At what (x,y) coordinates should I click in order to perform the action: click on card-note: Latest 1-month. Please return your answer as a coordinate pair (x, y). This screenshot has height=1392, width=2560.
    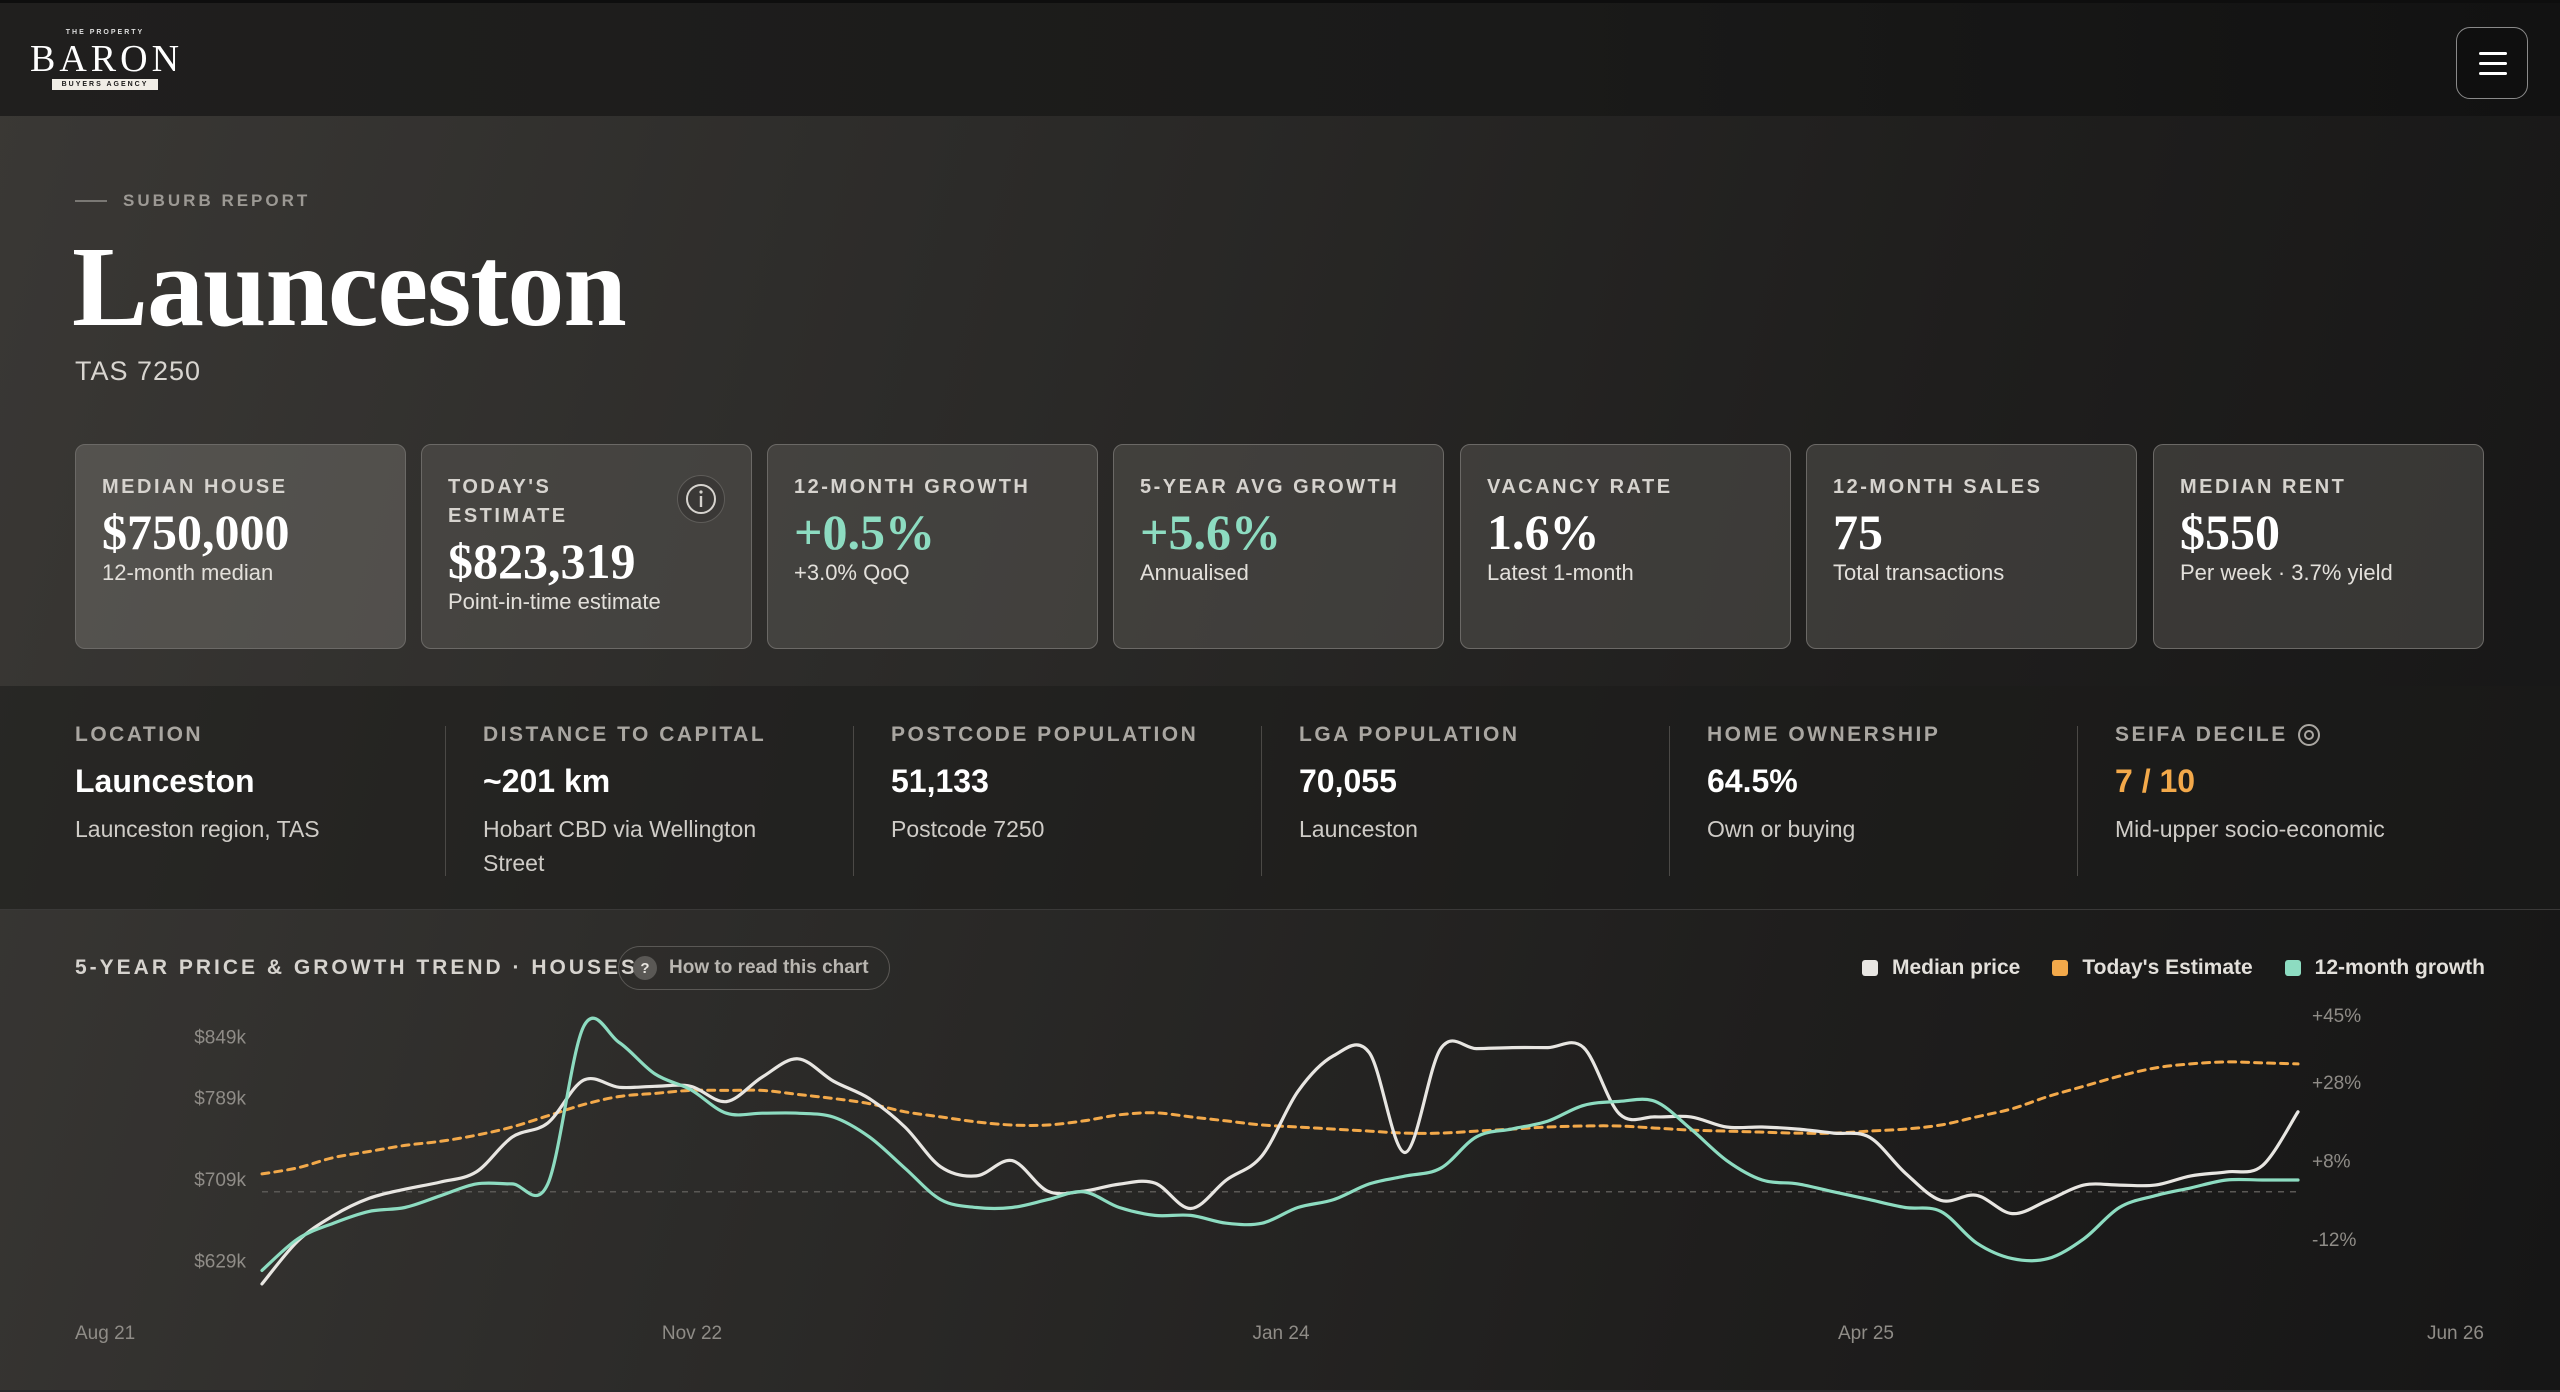
    Looking at the image, I should click on (1560, 572).